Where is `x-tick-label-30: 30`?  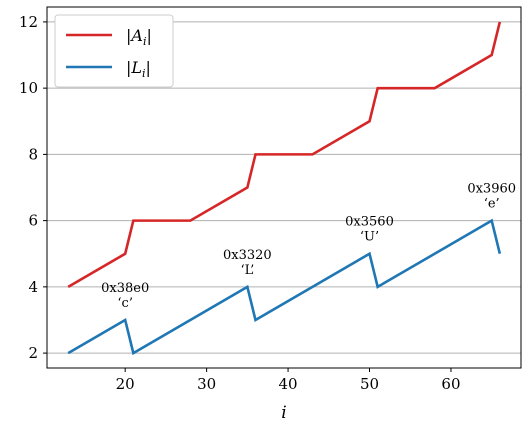
x-tick-label-30: 30 is located at coordinates (206, 384).